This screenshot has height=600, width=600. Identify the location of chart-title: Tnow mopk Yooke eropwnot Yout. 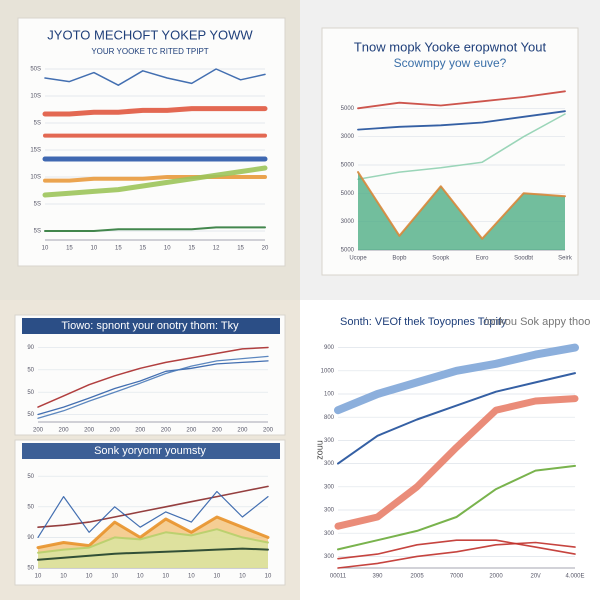
(450, 46).